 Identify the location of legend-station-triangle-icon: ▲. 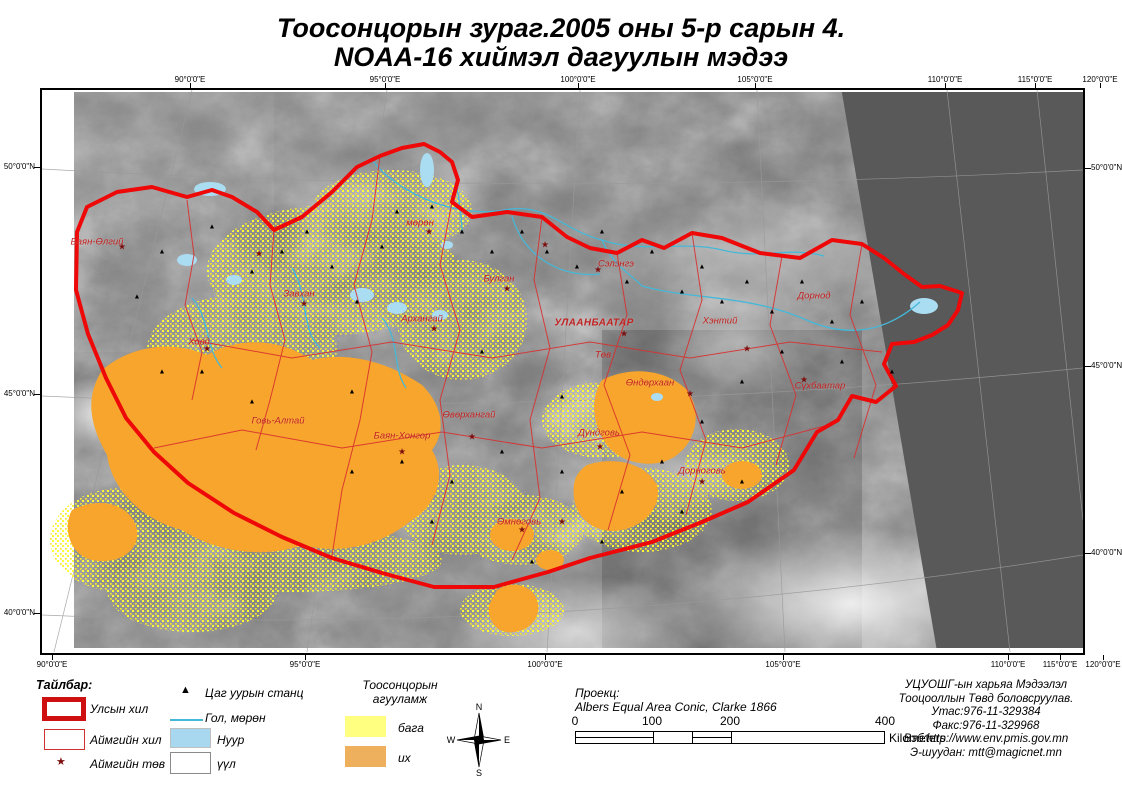
(185, 690).